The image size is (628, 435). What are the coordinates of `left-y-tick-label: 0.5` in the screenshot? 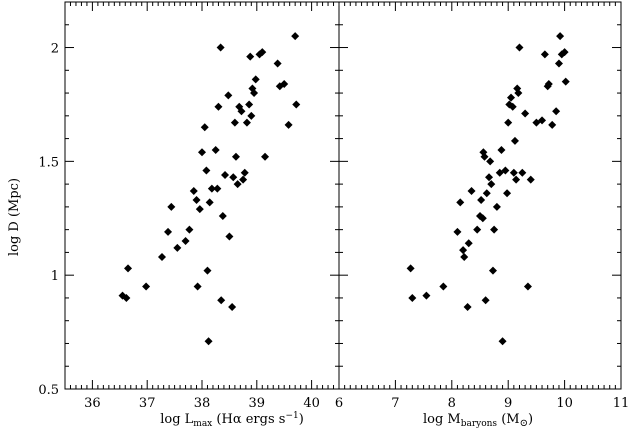 It's located at (48, 390).